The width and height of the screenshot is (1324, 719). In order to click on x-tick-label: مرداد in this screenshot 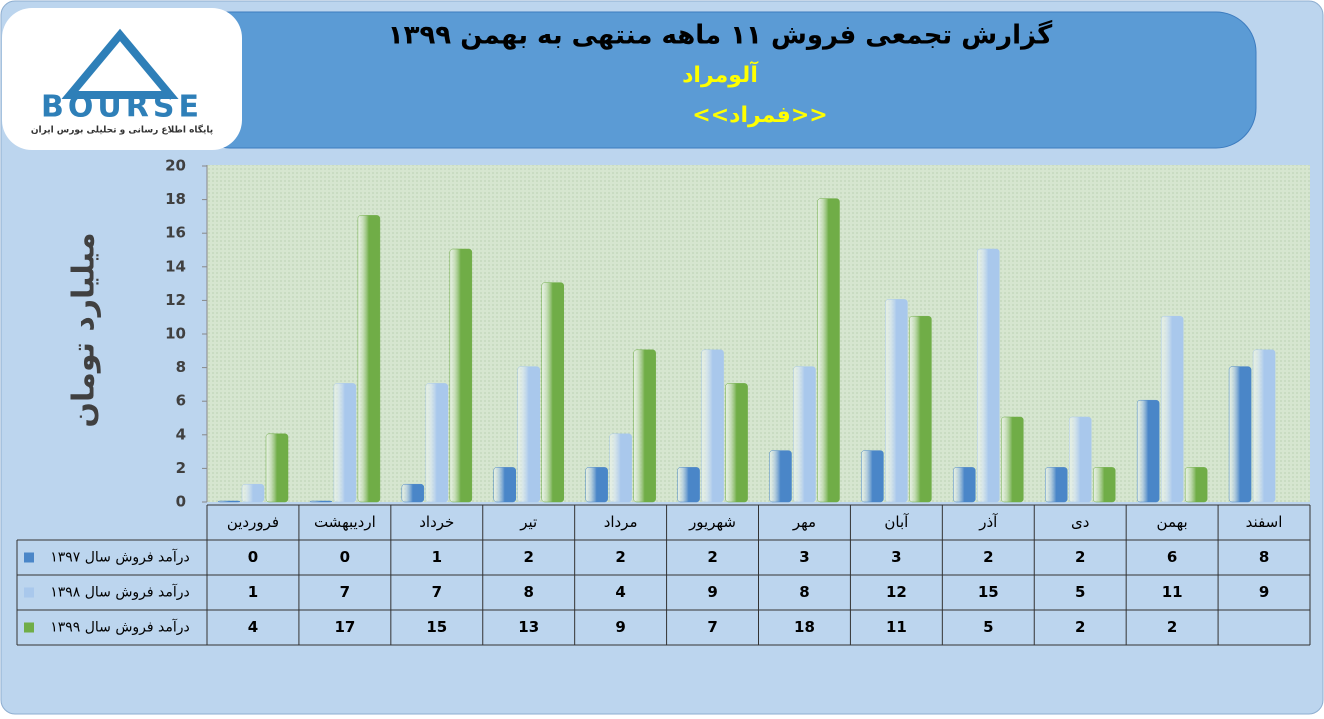, I will do `click(621, 522)`.